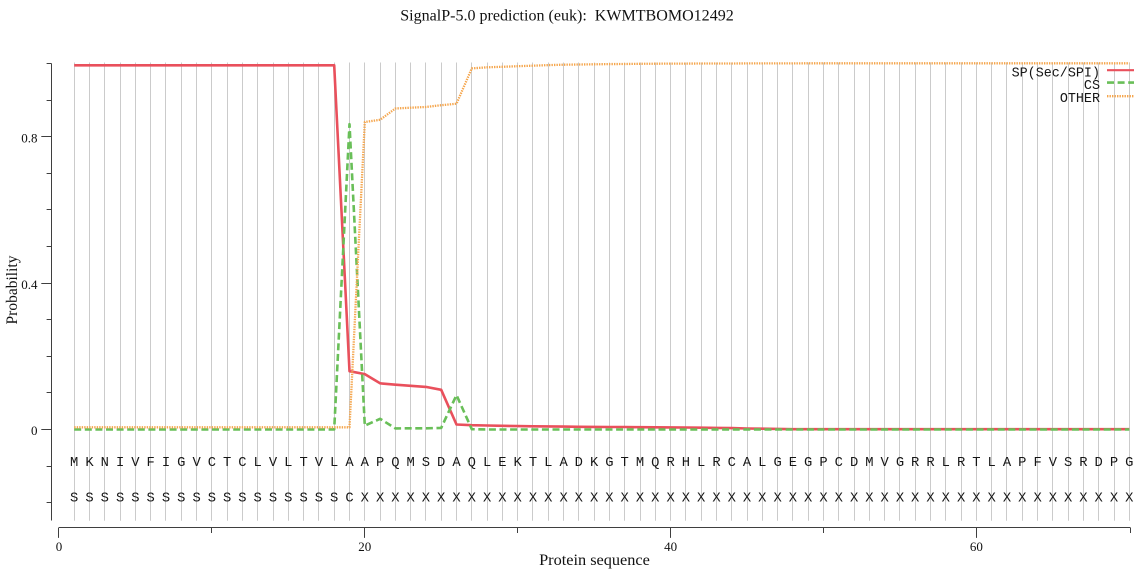  Describe the element at coordinates (594, 559) in the screenshot. I see `svg-text: Protein sequence` at that location.